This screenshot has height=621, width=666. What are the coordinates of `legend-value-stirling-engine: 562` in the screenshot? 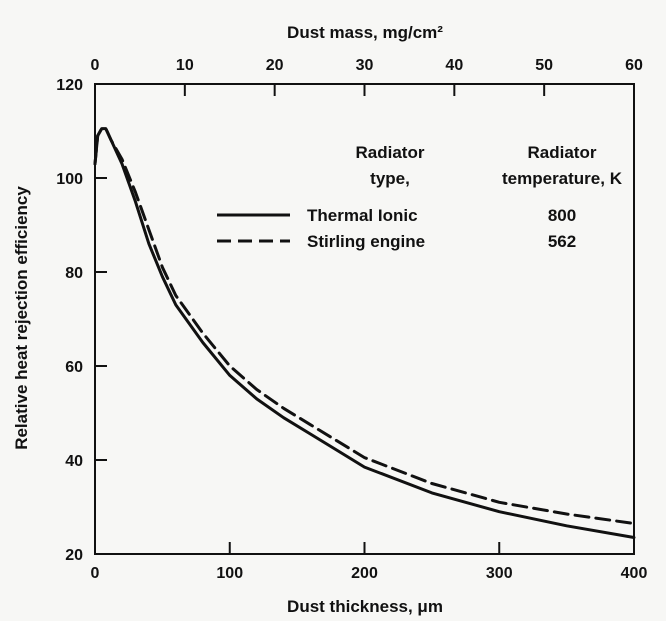 It's located at (562, 241).